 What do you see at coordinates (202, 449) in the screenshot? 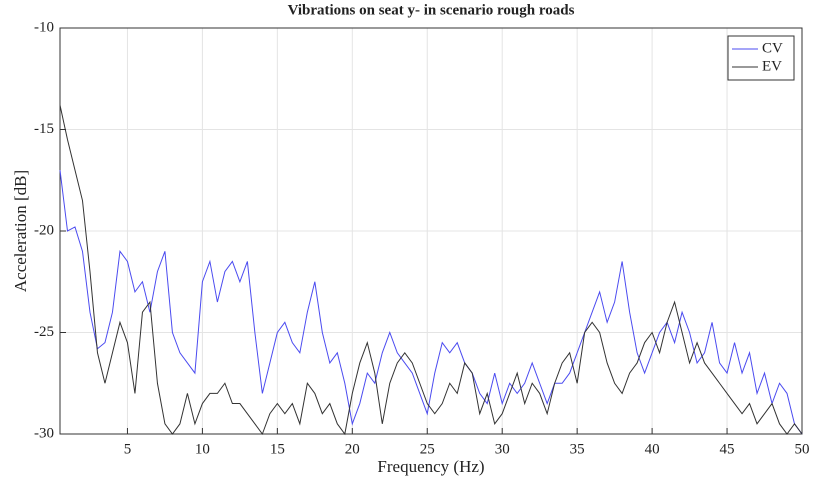
I see `x-tick-label: 10` at bounding box center [202, 449].